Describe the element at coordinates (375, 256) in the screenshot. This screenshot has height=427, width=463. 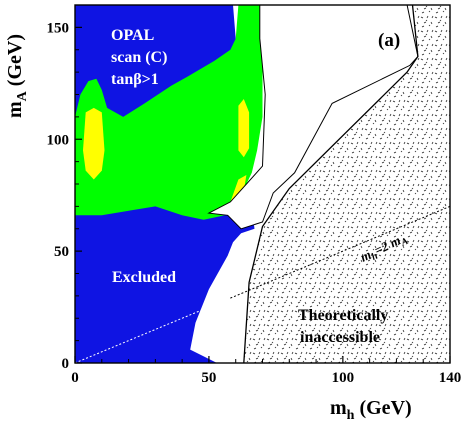
I see `relation-sub-h: h` at that location.